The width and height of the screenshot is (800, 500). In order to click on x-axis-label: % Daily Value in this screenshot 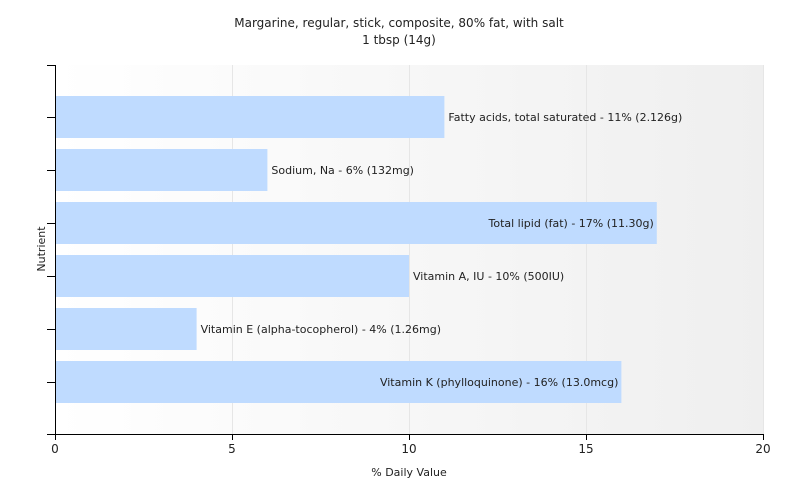, I will do `click(409, 472)`.